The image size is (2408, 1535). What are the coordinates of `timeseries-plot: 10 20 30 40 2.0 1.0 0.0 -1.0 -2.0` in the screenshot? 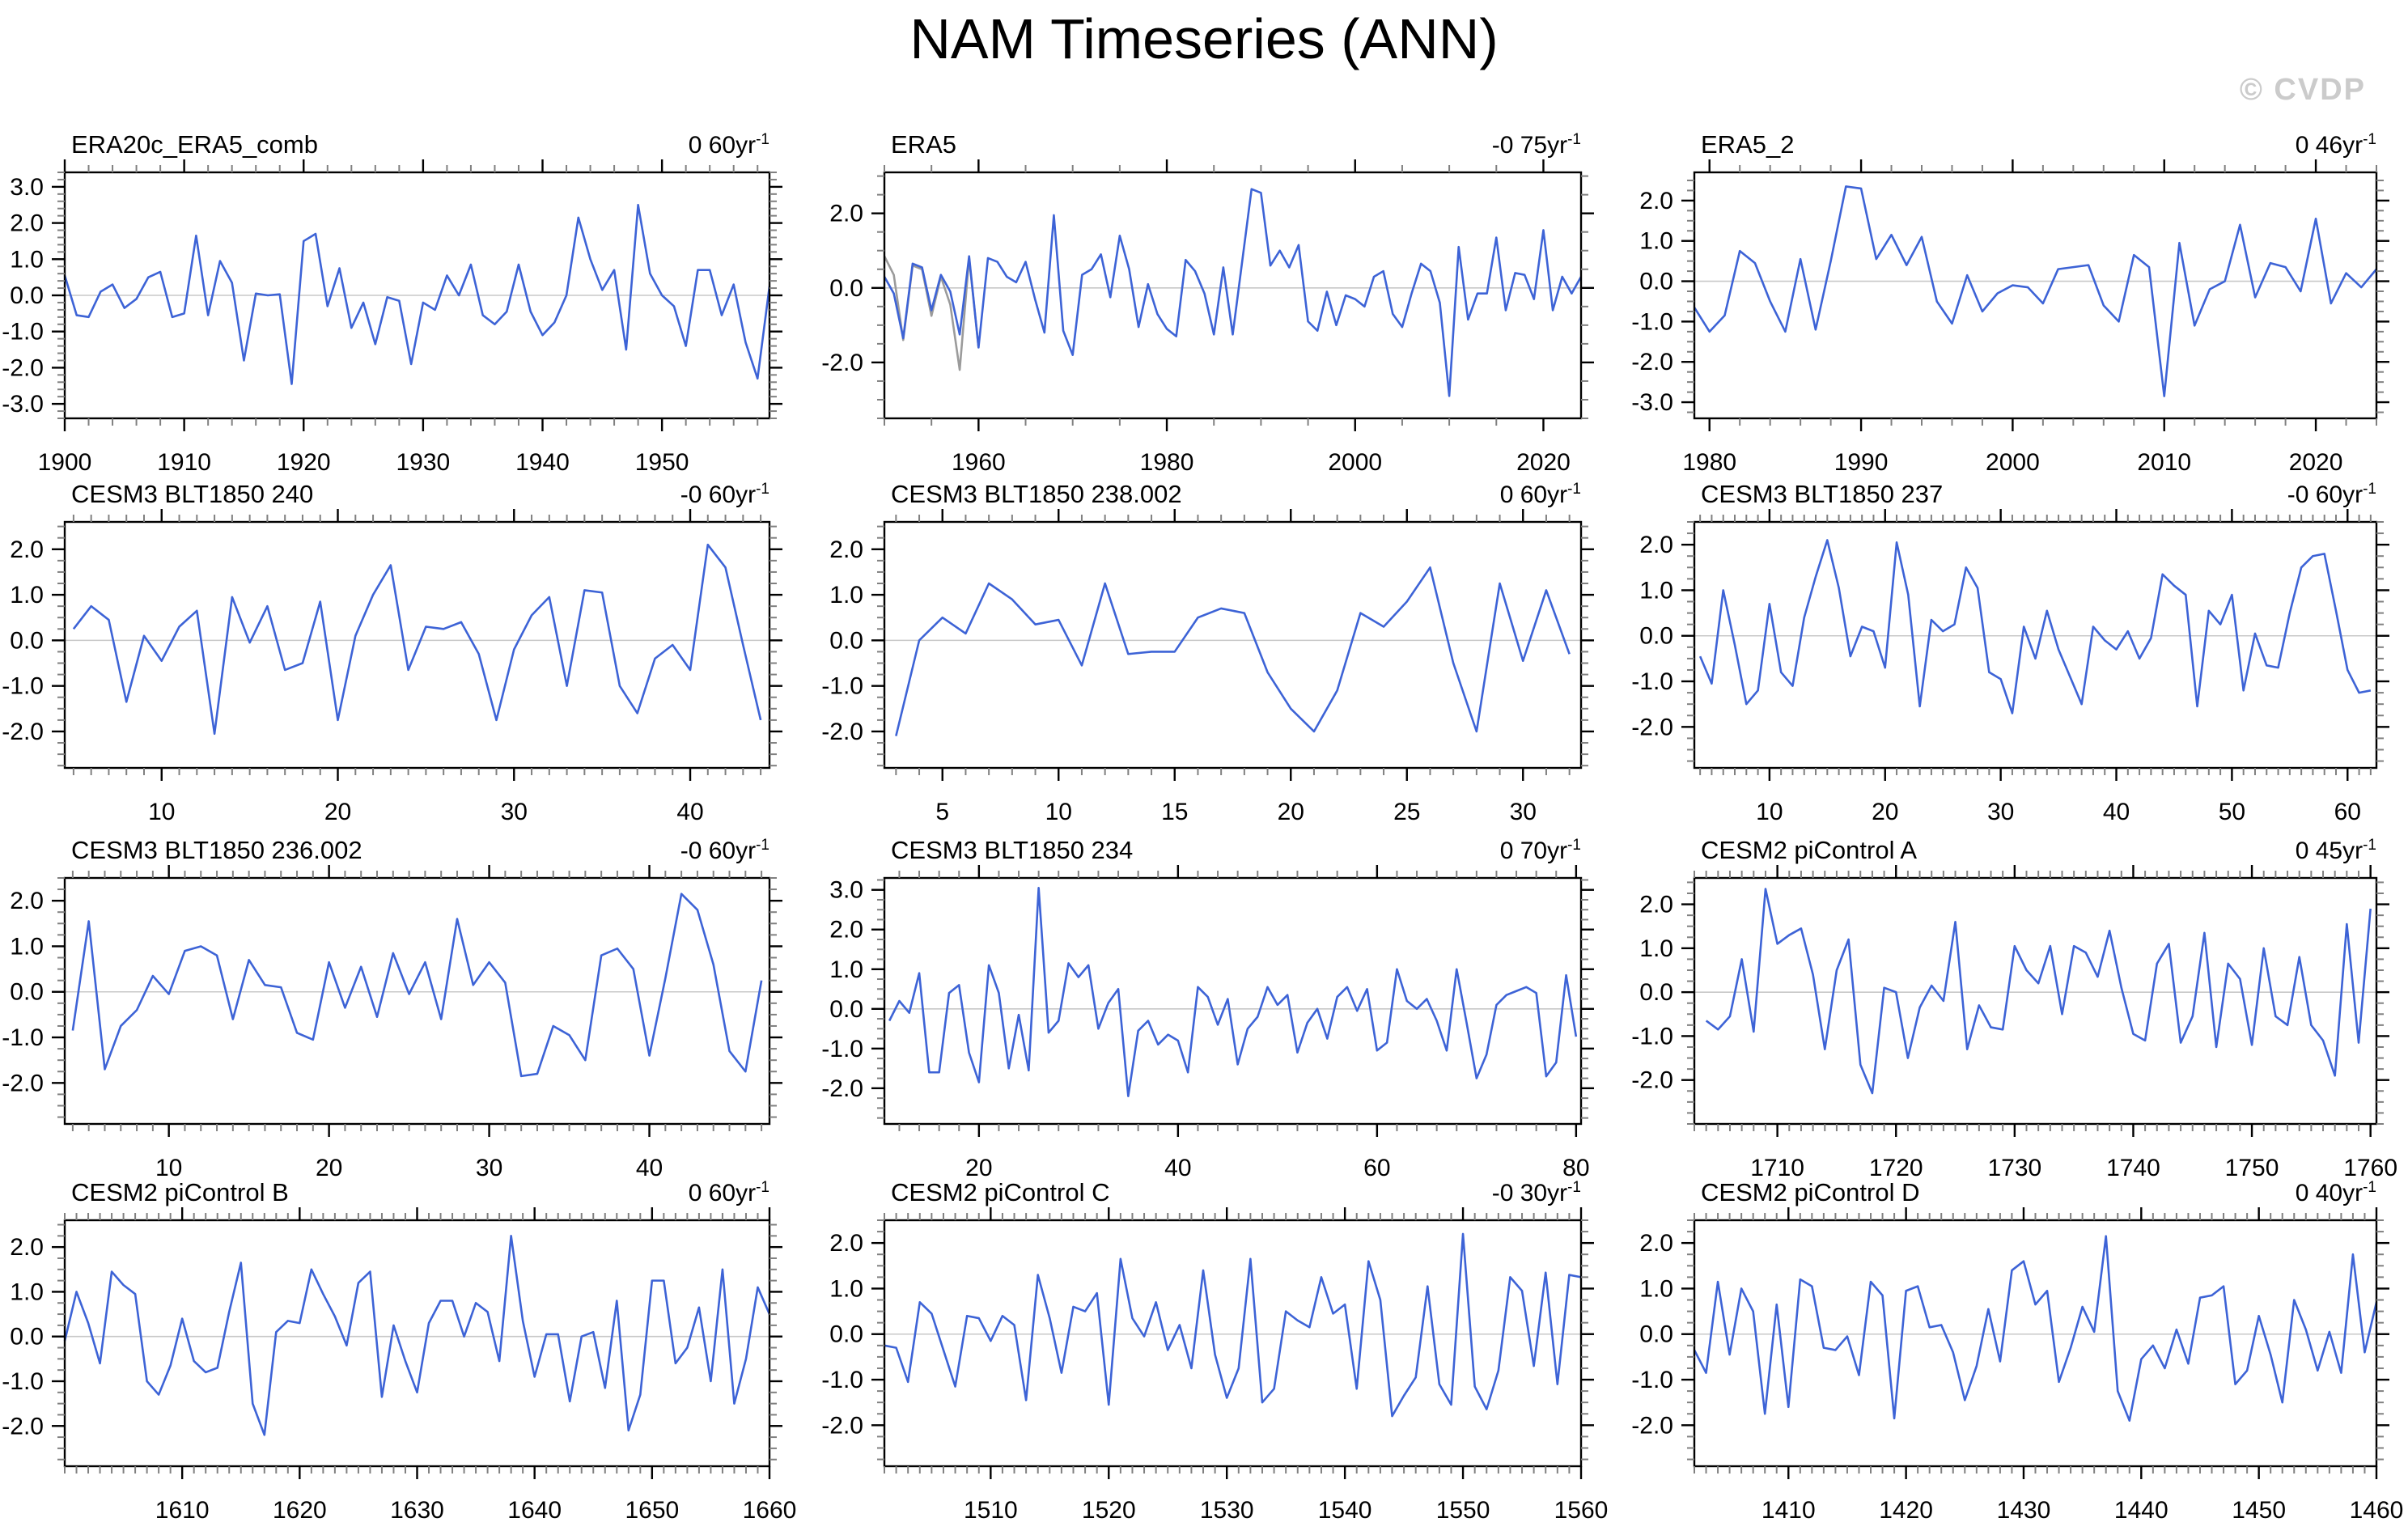 It's located at (392, 667).